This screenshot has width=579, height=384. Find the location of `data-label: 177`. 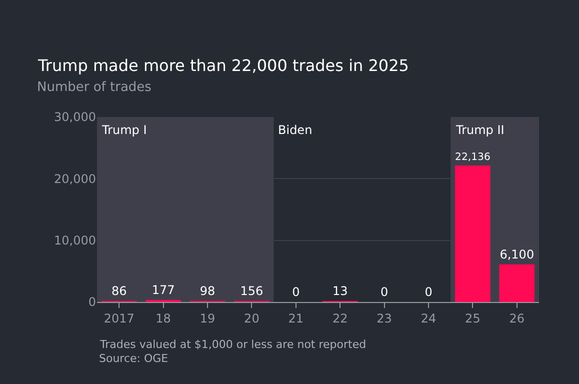

data-label: 177 is located at coordinates (163, 290).